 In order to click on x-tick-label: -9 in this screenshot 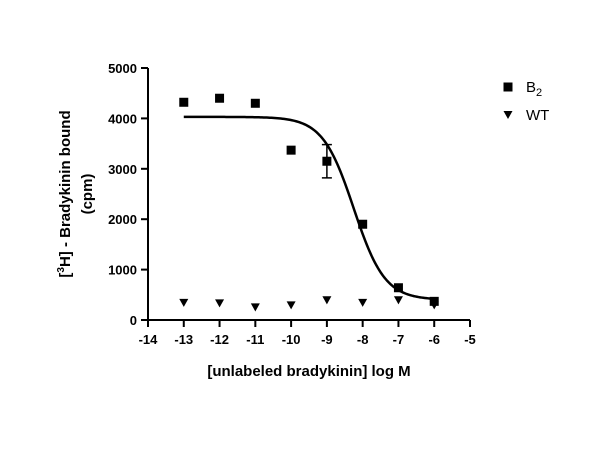, I will do `click(327, 339)`.